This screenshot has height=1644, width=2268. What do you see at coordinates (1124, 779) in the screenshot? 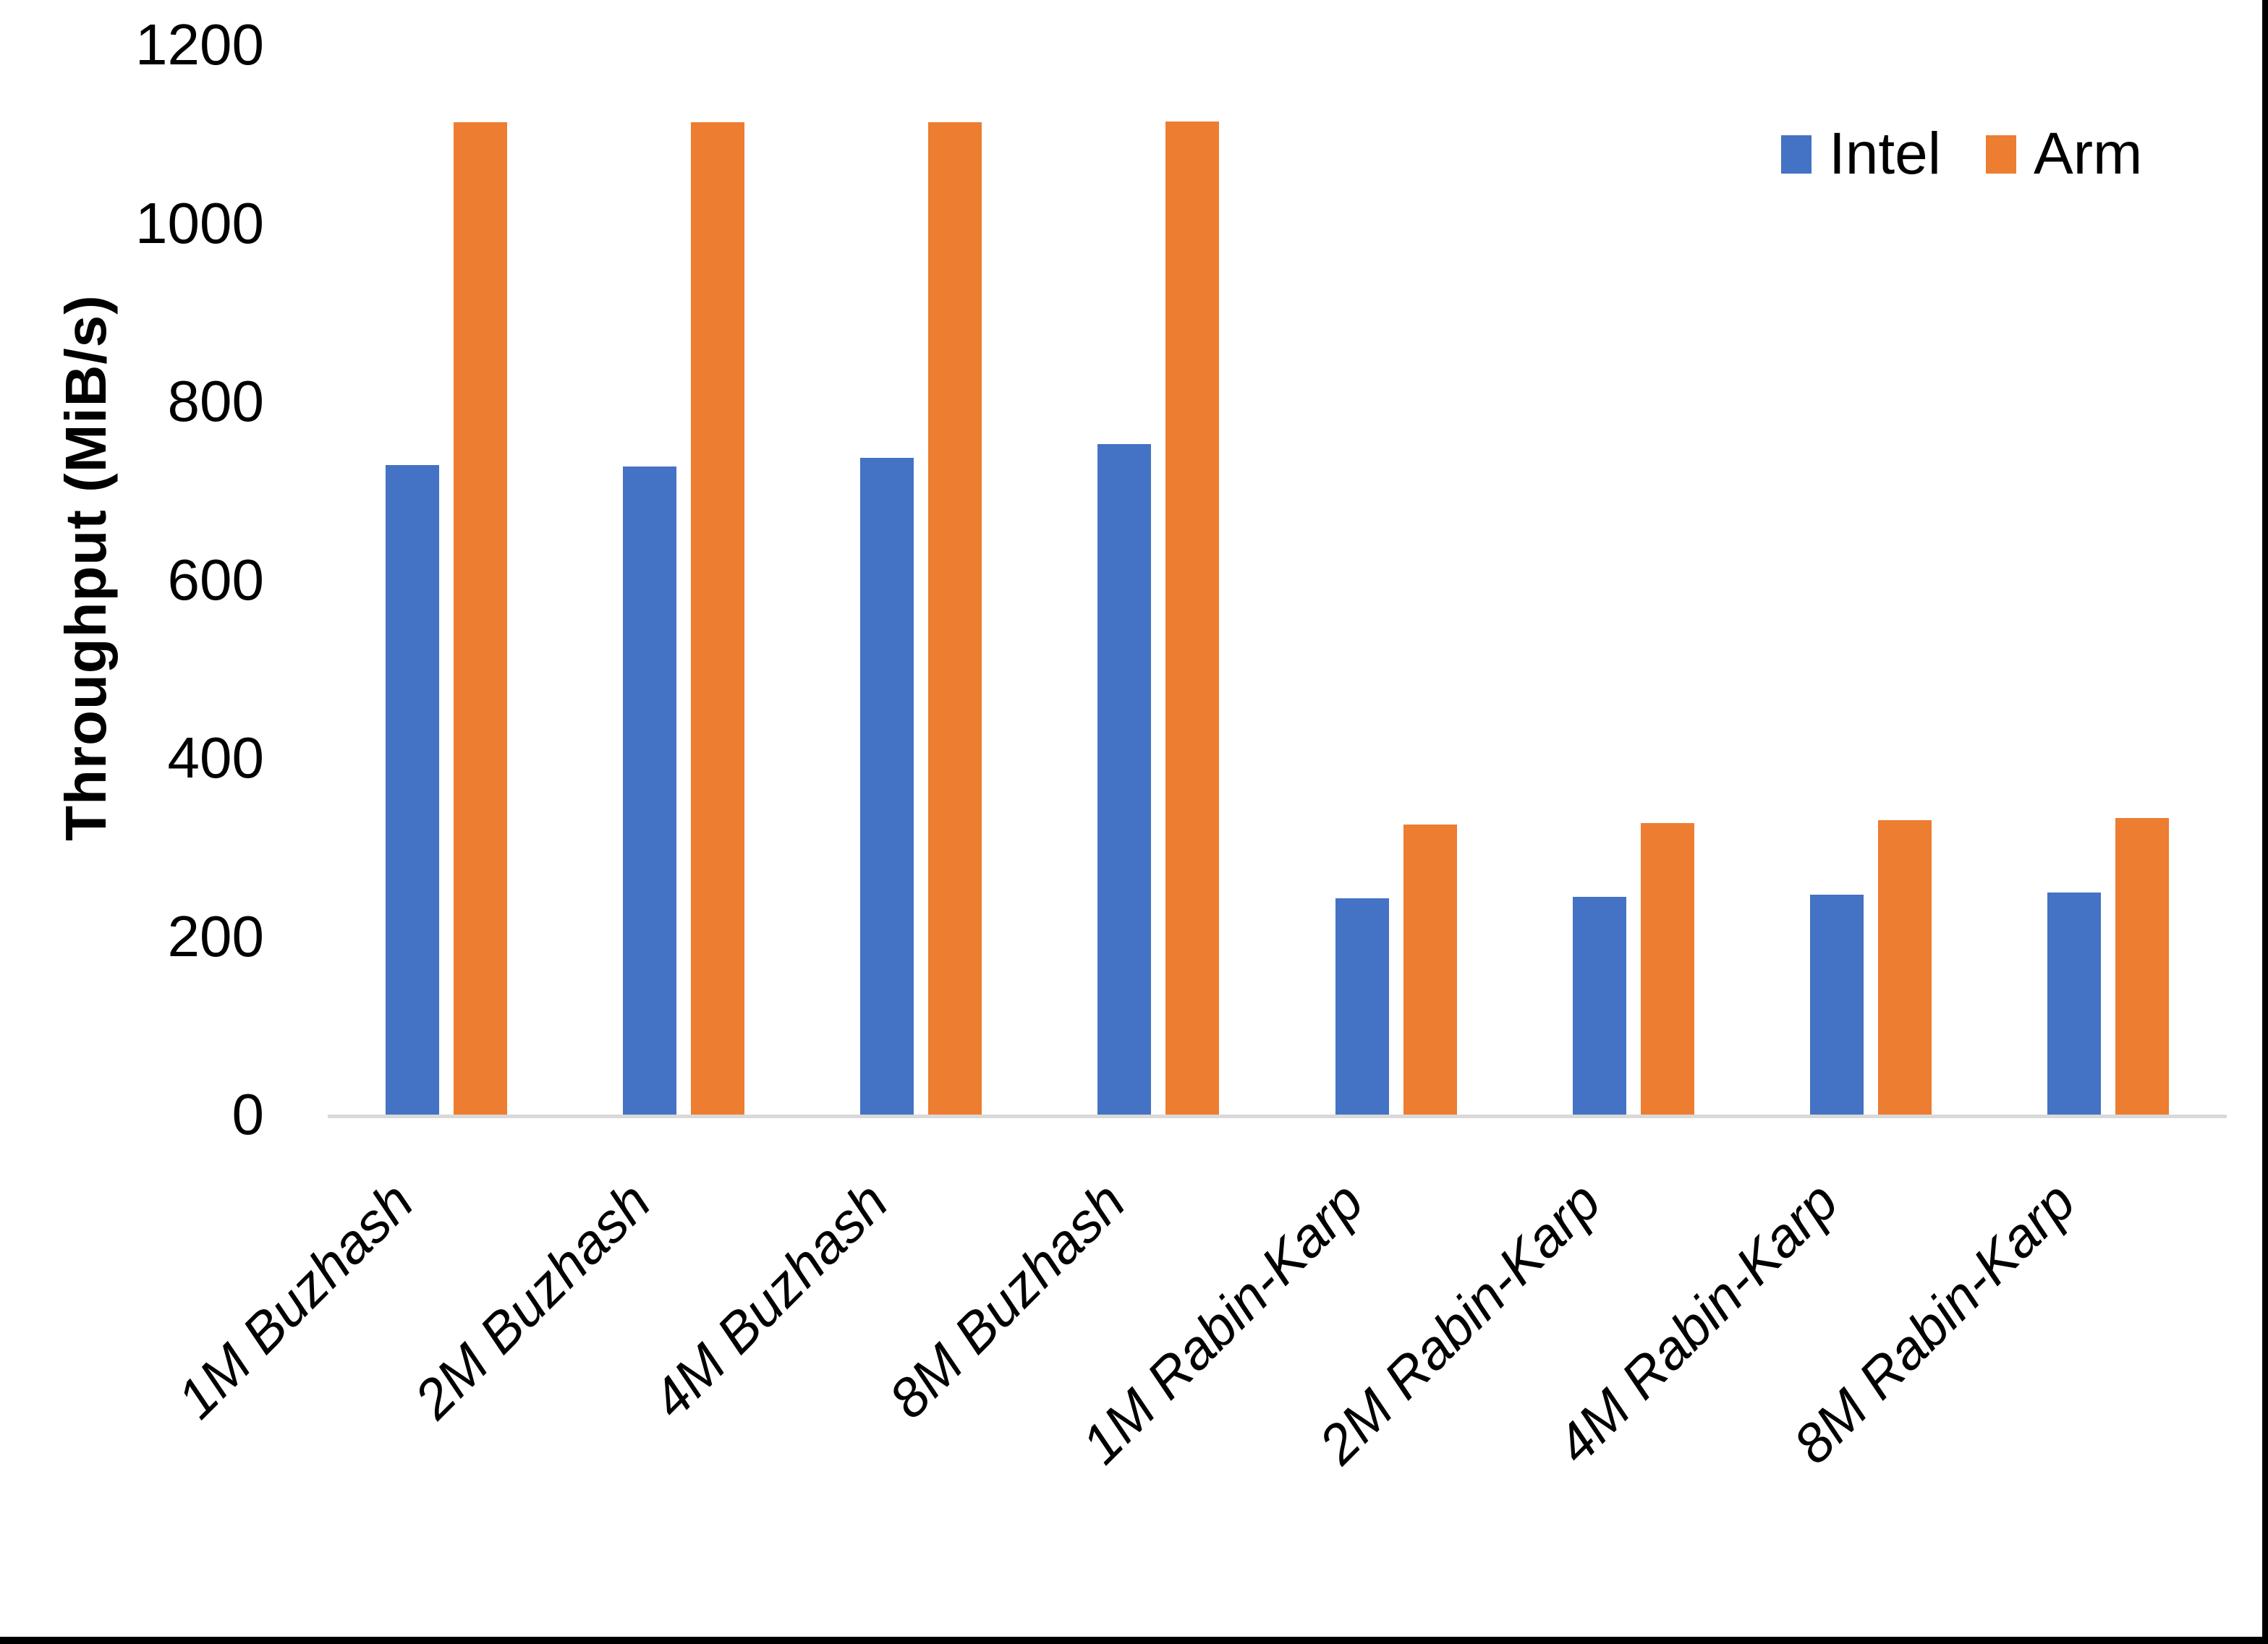
I see `bar-intel-8m-buzhash` at bounding box center [1124, 779].